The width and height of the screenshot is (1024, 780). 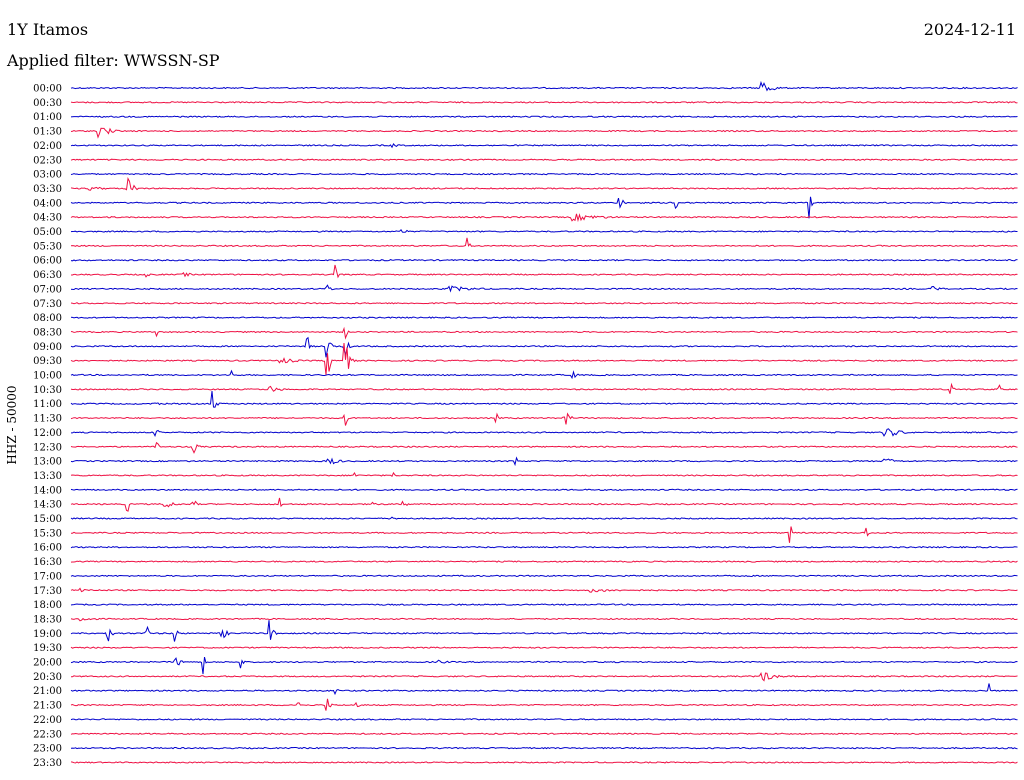 What do you see at coordinates (47, 103) in the screenshot?
I see `time-label: 00:30` at bounding box center [47, 103].